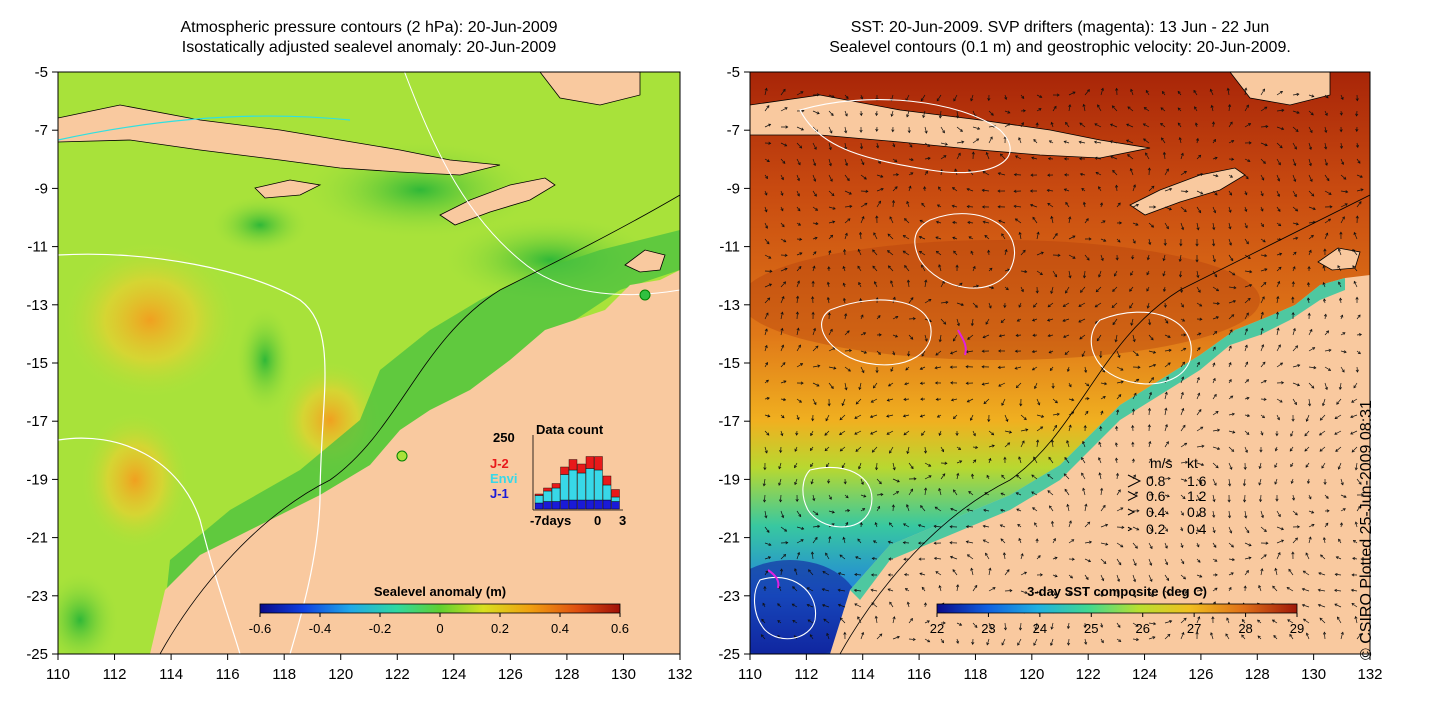 This screenshot has height=720, width=1440. Describe the element at coordinates (645, 295) in the screenshot. I see `station-marker` at that location.